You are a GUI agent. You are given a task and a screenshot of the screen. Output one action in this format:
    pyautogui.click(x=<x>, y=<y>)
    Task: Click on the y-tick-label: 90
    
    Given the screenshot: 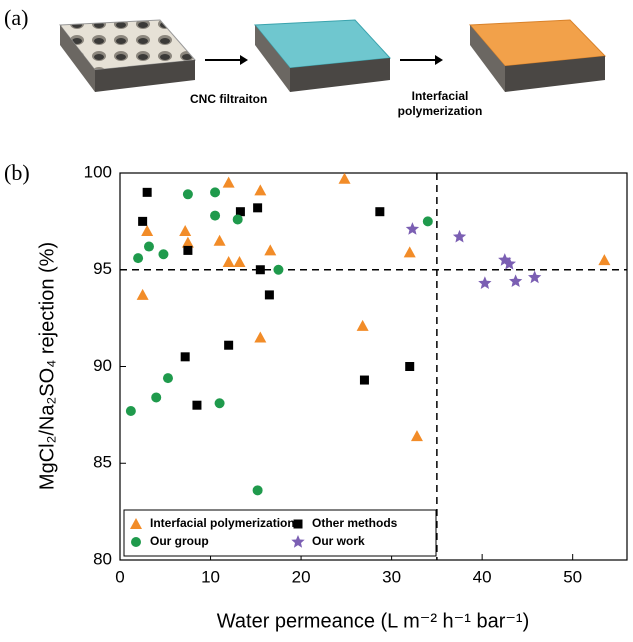 What is the action you would take?
    pyautogui.click(x=102, y=365)
    